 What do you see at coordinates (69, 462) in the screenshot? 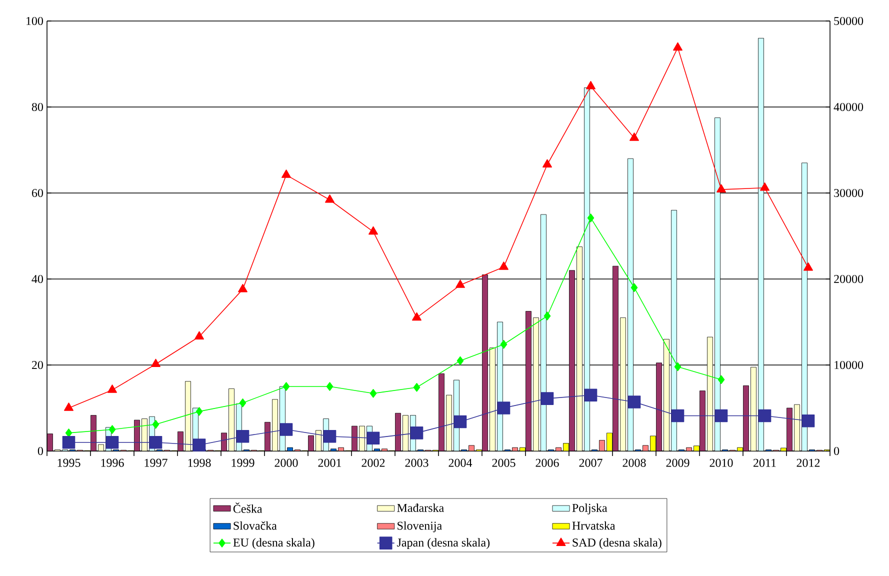
I see `x-tick-label: 1995` at bounding box center [69, 462].